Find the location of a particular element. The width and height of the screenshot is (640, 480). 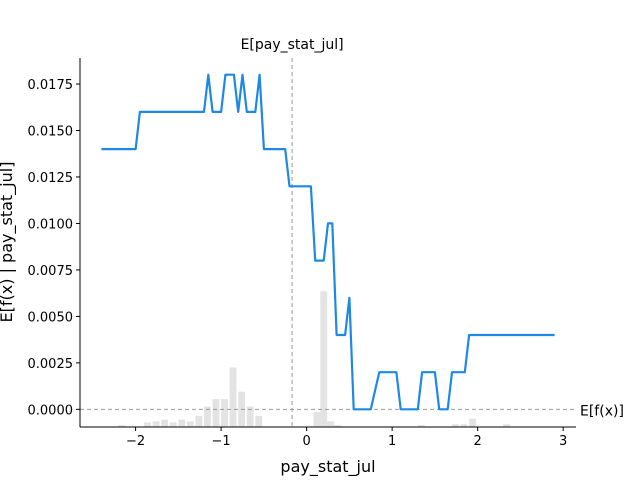

y-tick-label: 0.0150 is located at coordinates (51, 131).